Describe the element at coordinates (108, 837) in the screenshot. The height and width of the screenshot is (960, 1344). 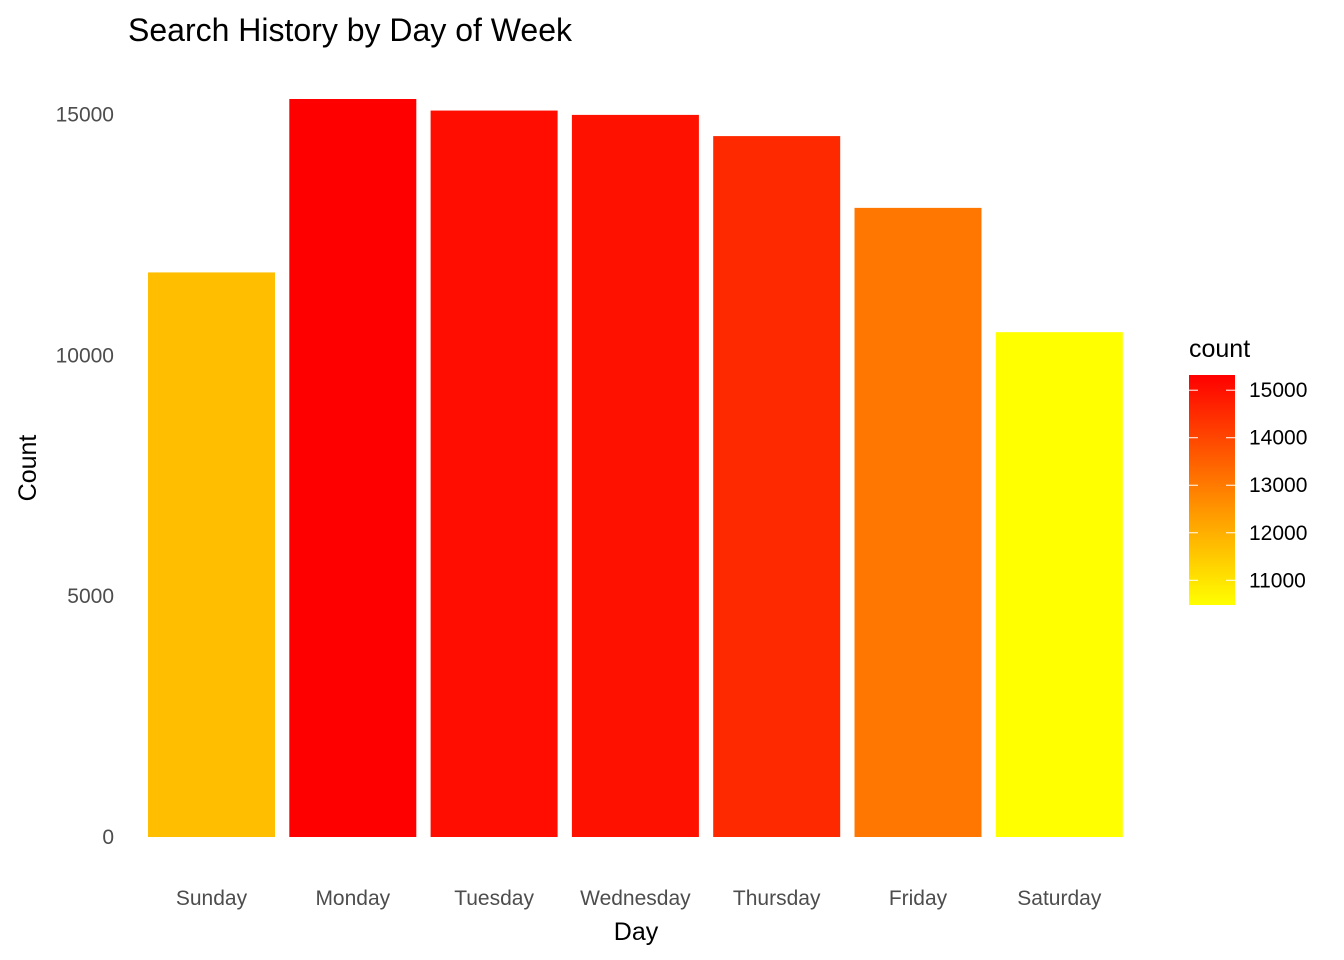
I see `y-tick-label: 0` at that location.